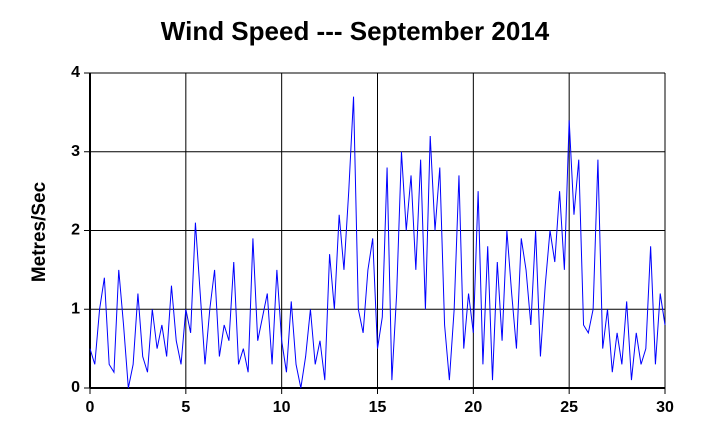  I want to click on chart-title: Wind Speed --- September 2014, so click(355, 31).